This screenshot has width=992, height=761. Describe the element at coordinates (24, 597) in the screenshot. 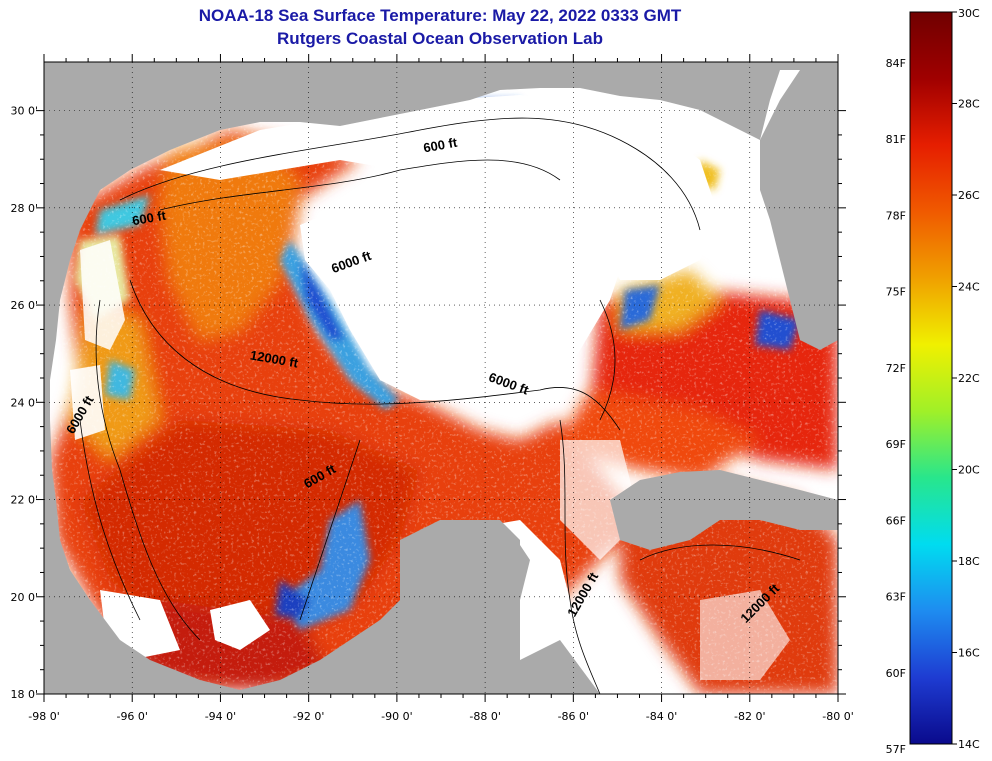

I see `y-tick-label: 20 0'` at that location.